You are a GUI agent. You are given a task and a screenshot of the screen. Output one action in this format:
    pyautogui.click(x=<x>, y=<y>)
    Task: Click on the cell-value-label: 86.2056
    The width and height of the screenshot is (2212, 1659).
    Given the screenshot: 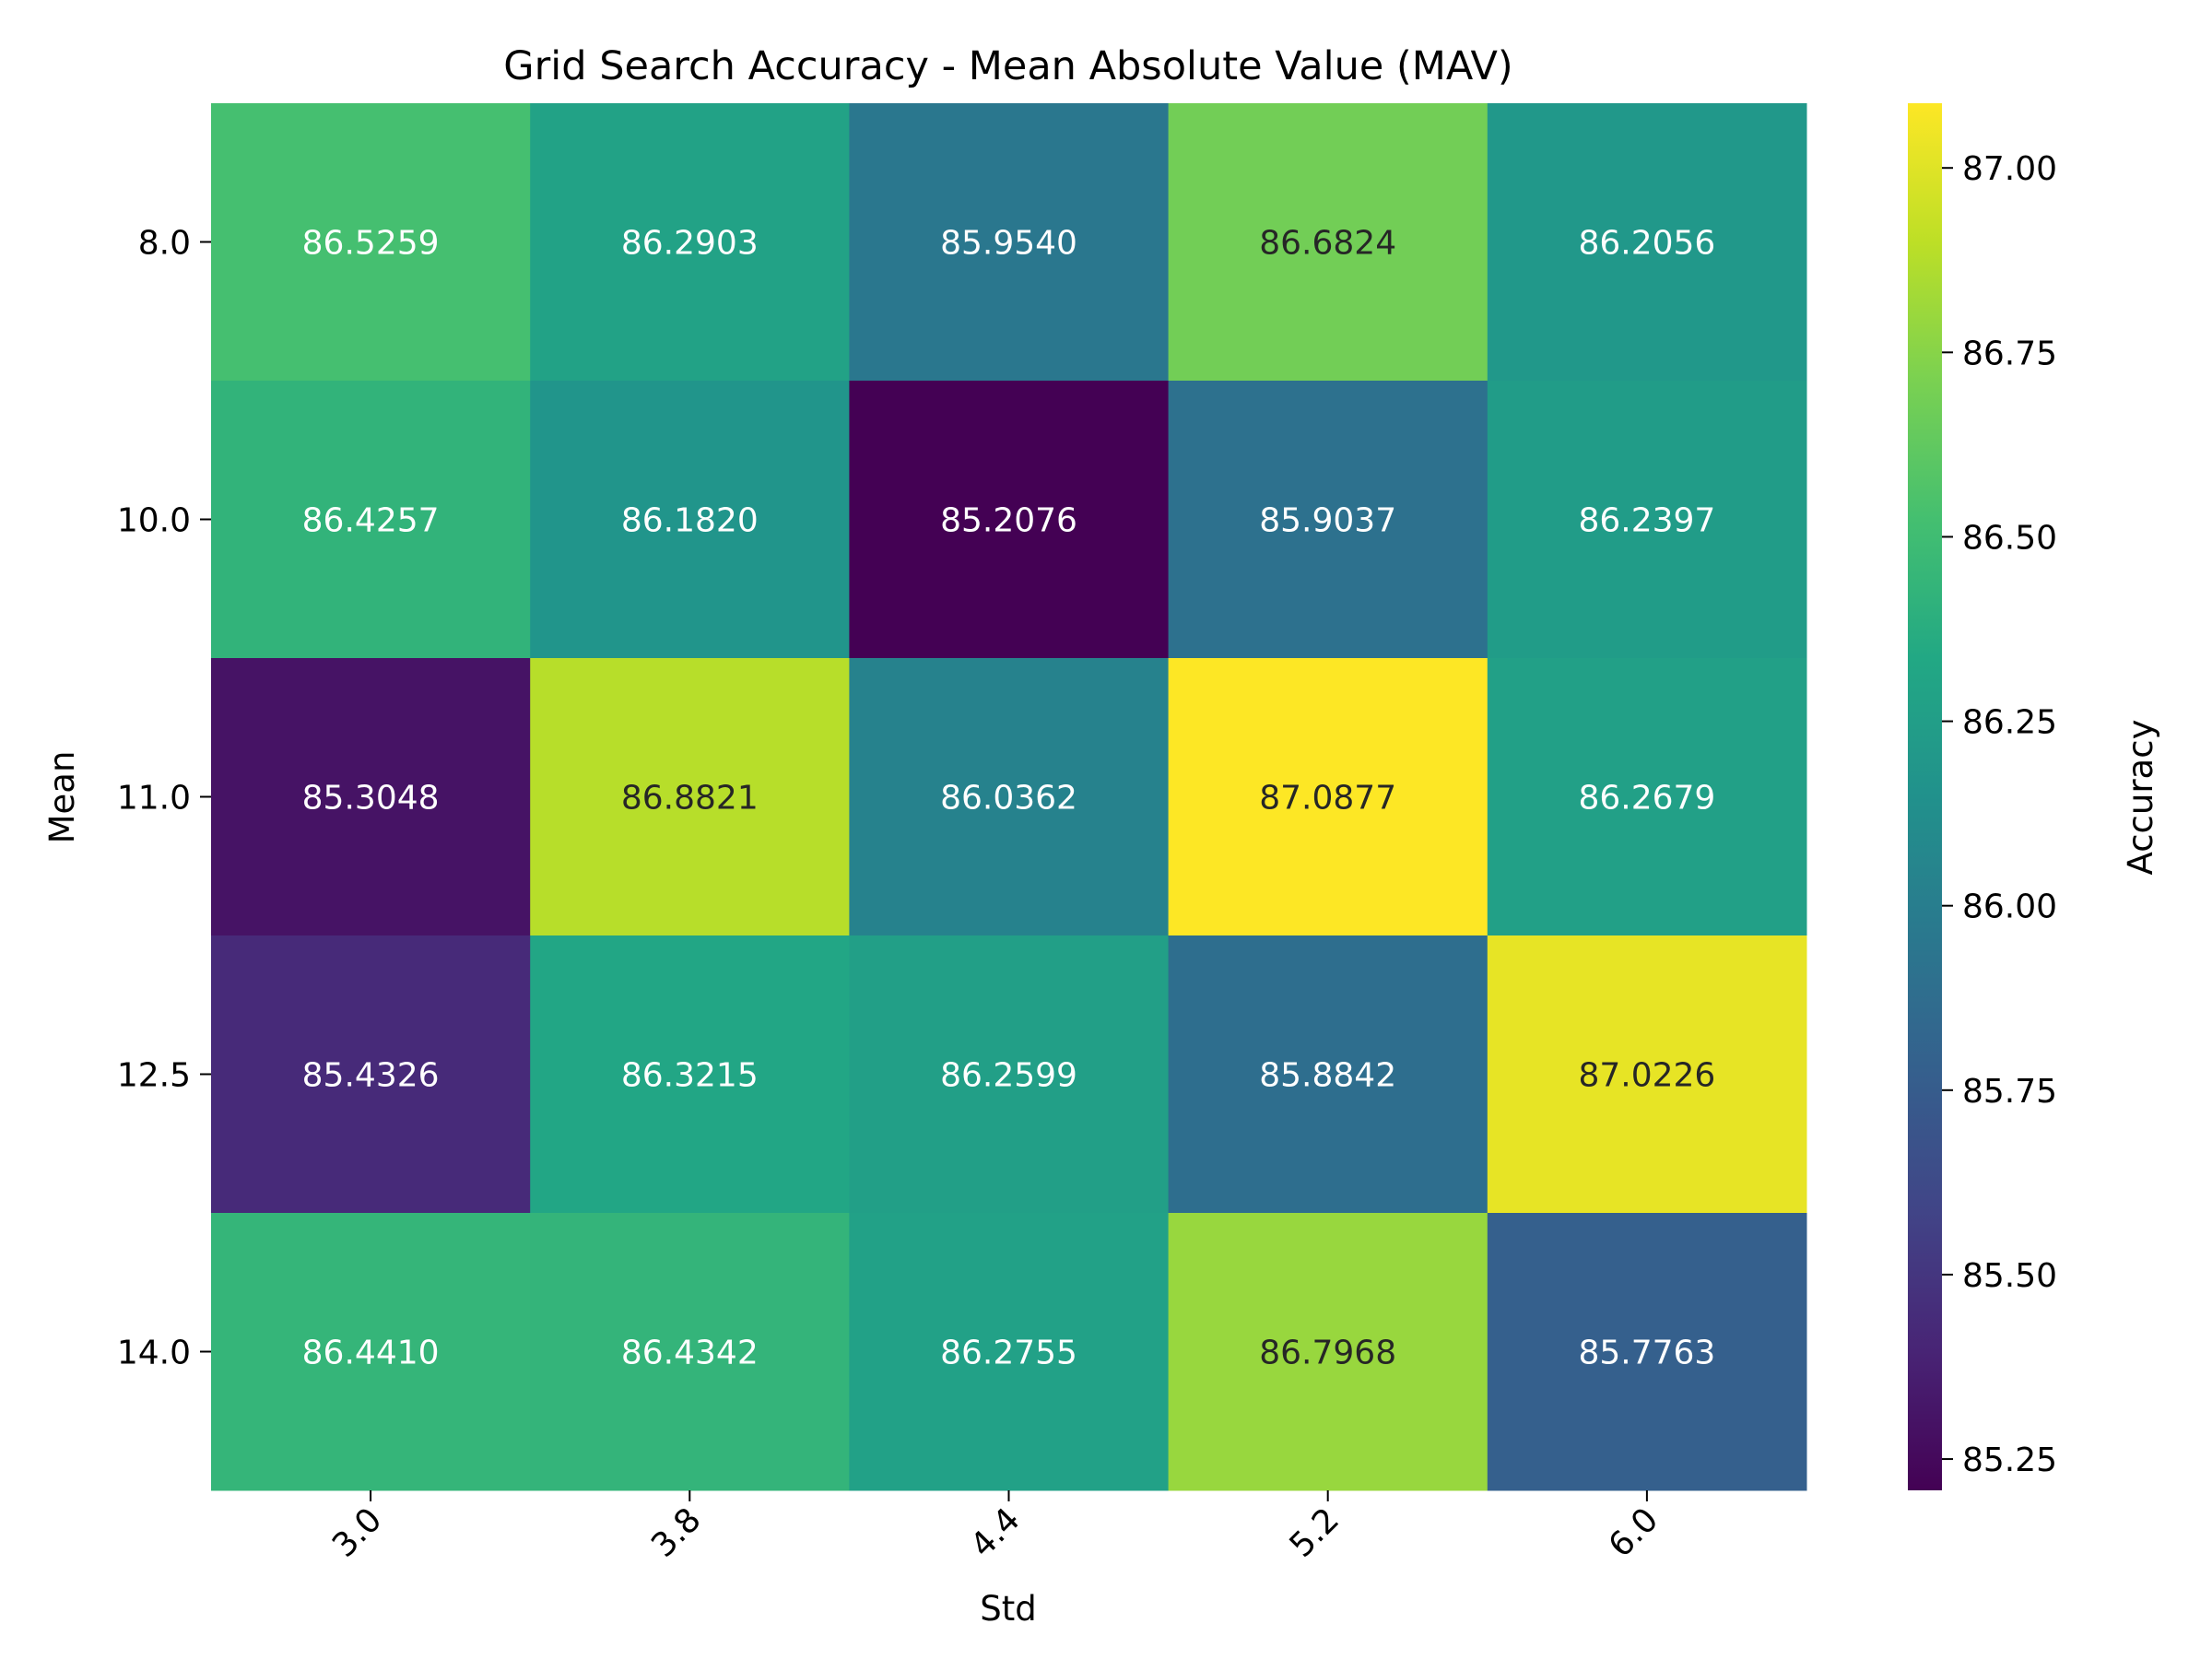 What is the action you would take?
    pyautogui.click(x=1646, y=244)
    